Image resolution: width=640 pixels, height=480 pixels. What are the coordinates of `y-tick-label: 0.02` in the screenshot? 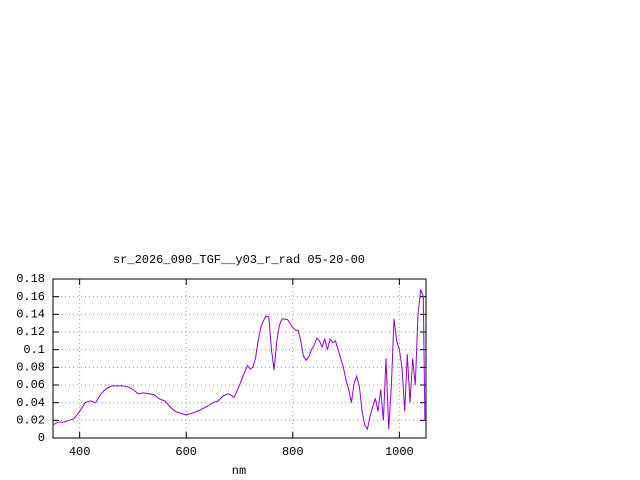 It's located at (30, 421).